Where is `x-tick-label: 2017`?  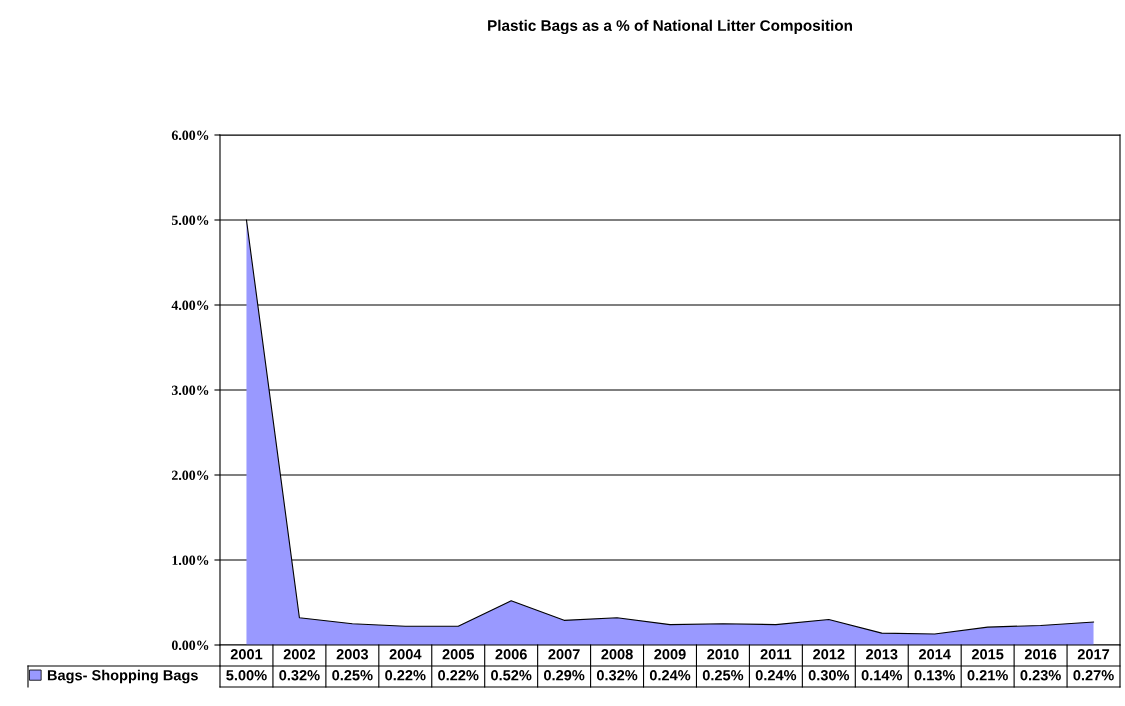 x-tick-label: 2017 is located at coordinates (1093, 654).